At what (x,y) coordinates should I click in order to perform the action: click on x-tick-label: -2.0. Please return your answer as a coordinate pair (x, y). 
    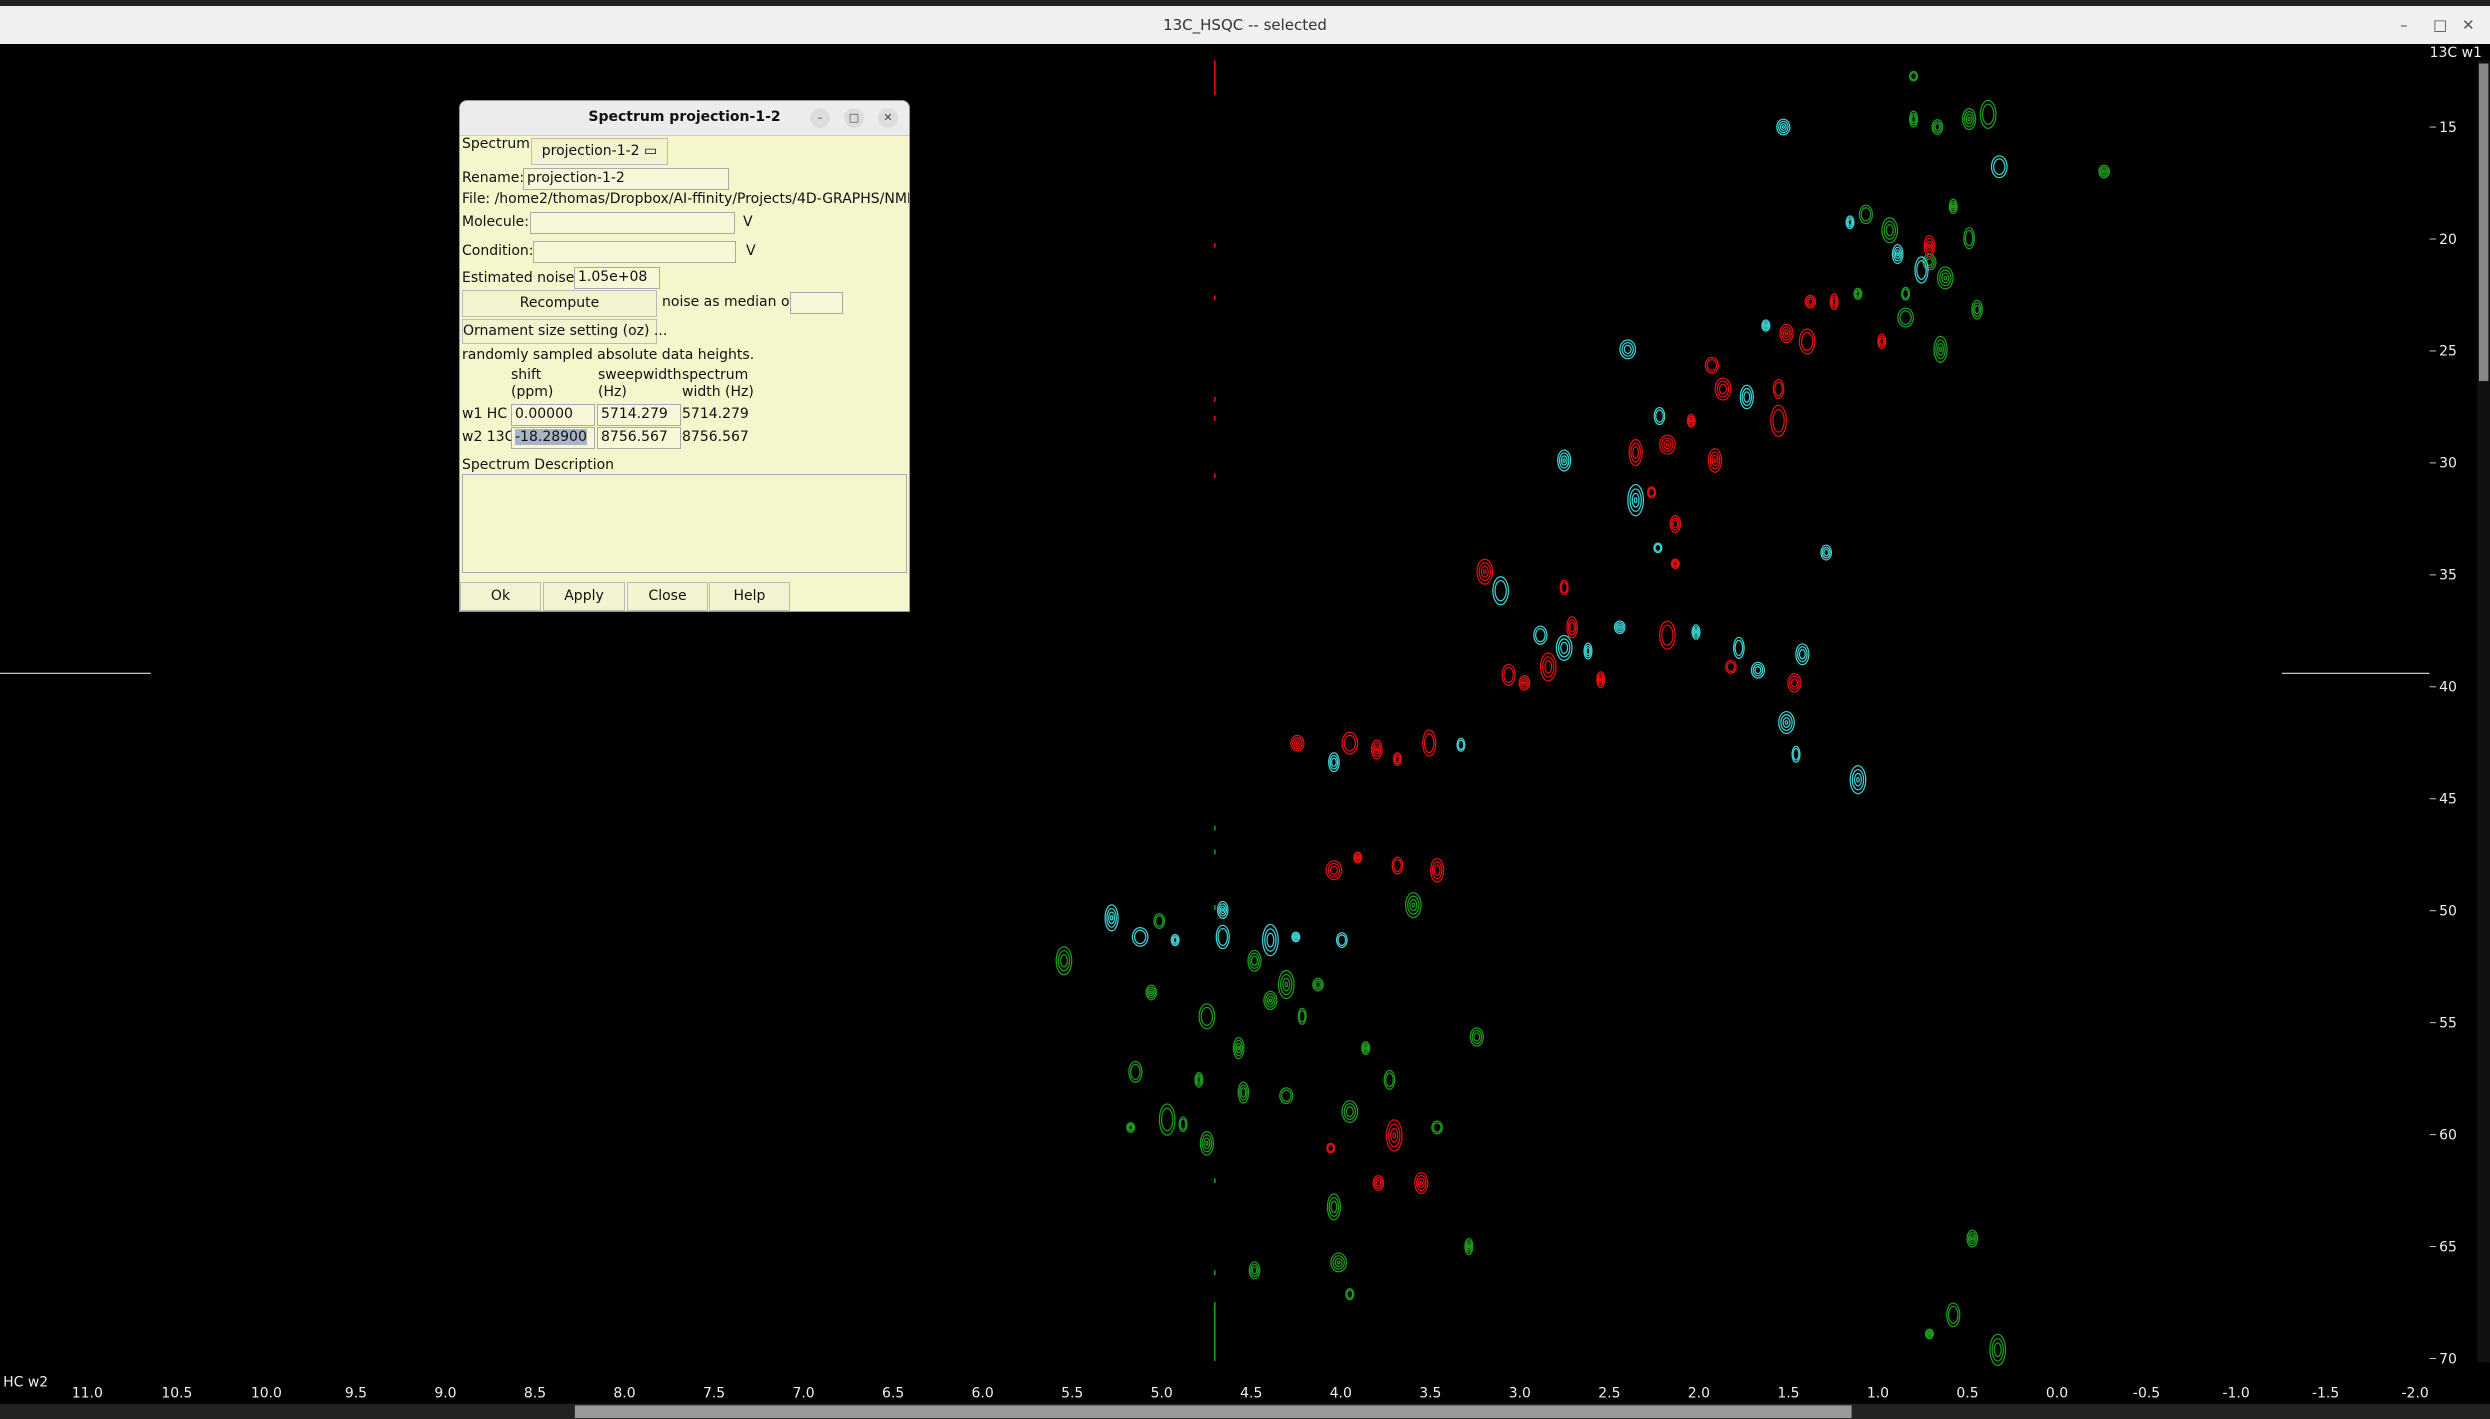
    Looking at the image, I should click on (2415, 1393).